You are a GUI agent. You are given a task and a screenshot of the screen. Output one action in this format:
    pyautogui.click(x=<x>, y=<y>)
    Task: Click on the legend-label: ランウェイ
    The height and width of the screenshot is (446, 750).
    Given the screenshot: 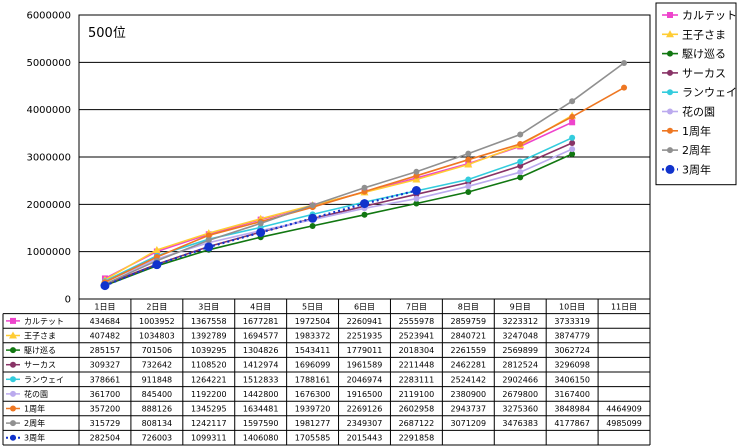 What is the action you would take?
    pyautogui.click(x=709, y=92)
    